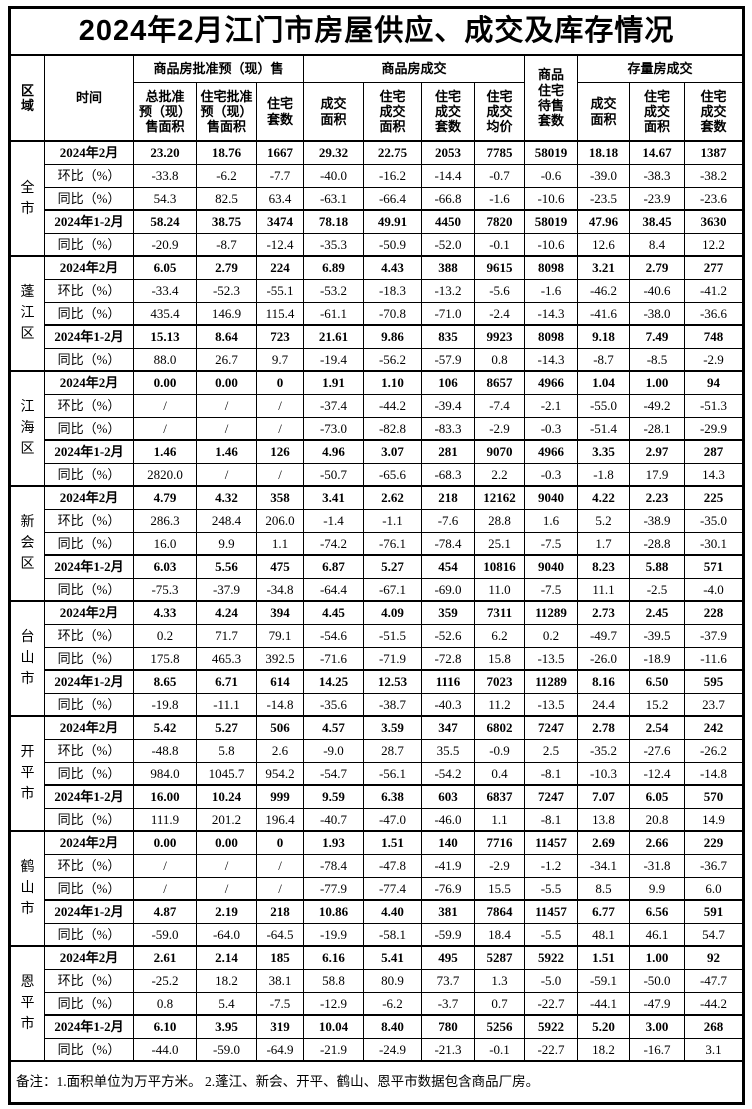  Describe the element at coordinates (280, 681) in the screenshot. I see `value-cell: 614` at that location.